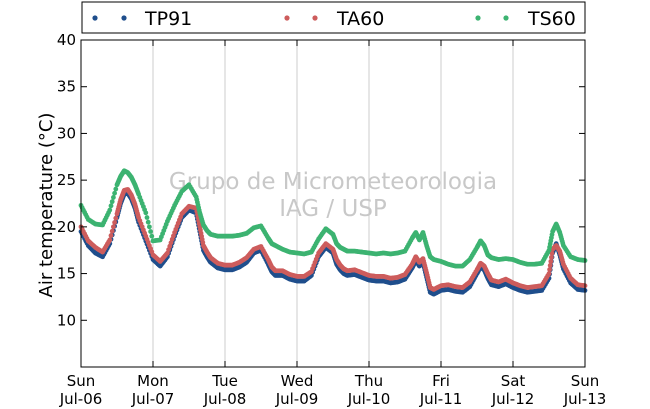  Describe the element at coordinates (224, 381) in the screenshot. I see `x-tick-day-label: Tue` at that location.